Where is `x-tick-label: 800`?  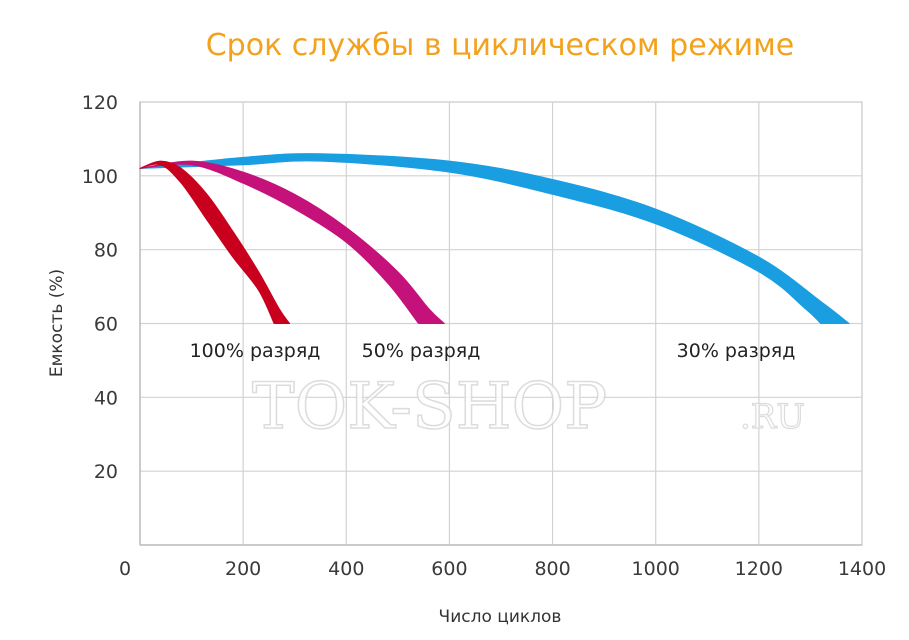
x-tick-label: 800 is located at coordinates (552, 569).